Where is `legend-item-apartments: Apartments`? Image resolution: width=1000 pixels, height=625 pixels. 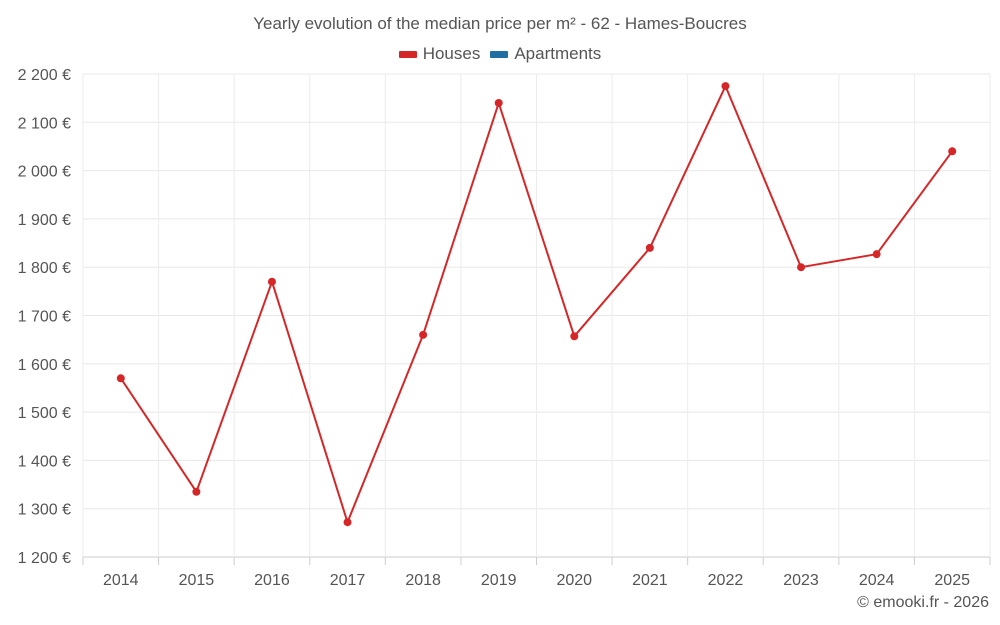 legend-item-apartments: Apartments is located at coordinates (545, 54).